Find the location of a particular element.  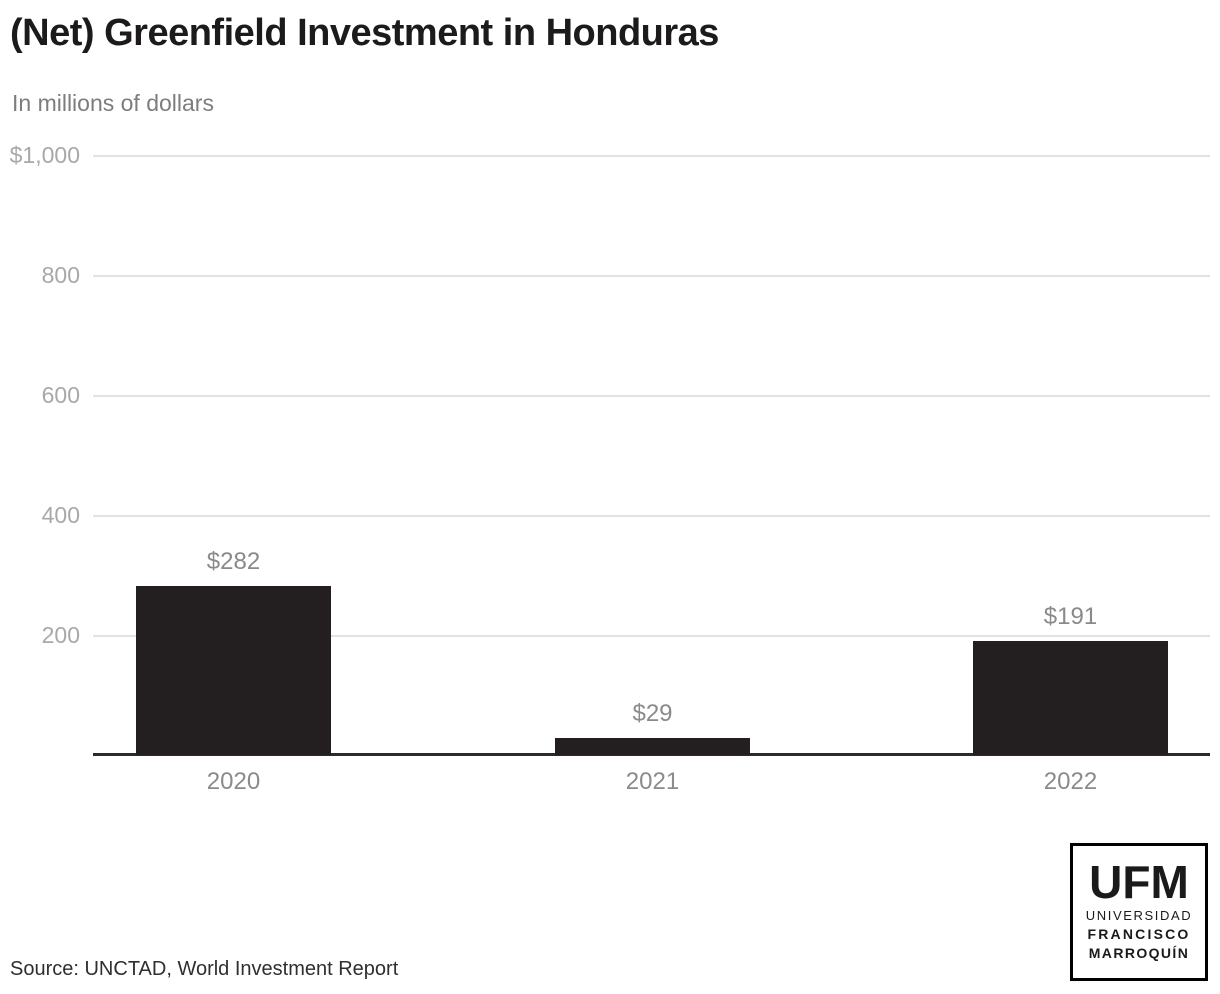

y-tick-label-400: 400 is located at coordinates (60, 514).